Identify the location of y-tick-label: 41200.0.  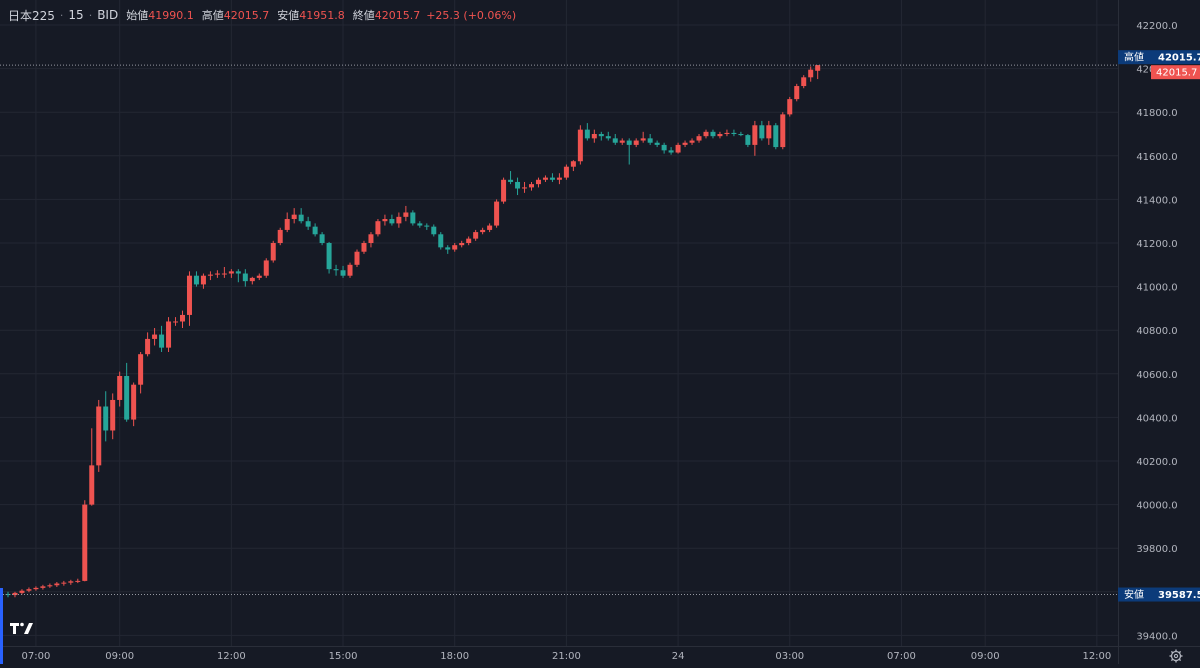
(1156, 244).